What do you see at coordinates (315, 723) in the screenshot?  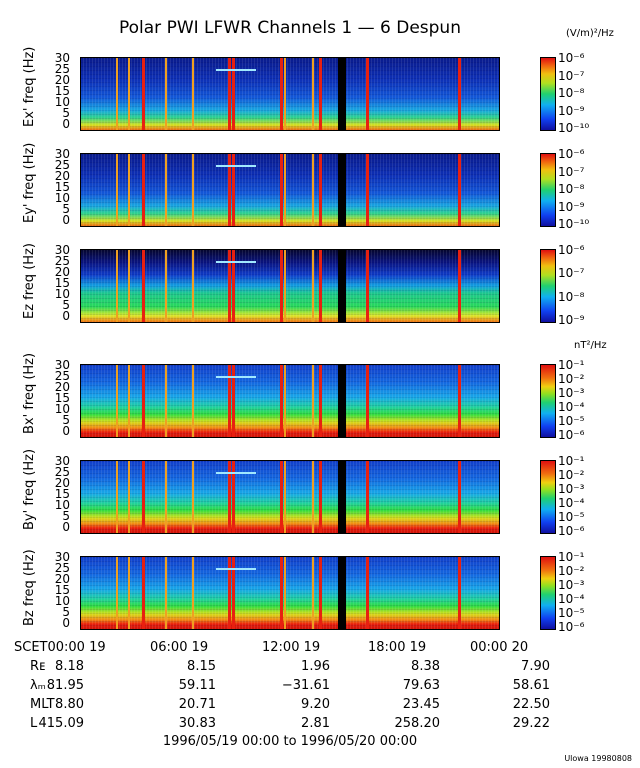 I see `ephemeris-value: 2.81` at bounding box center [315, 723].